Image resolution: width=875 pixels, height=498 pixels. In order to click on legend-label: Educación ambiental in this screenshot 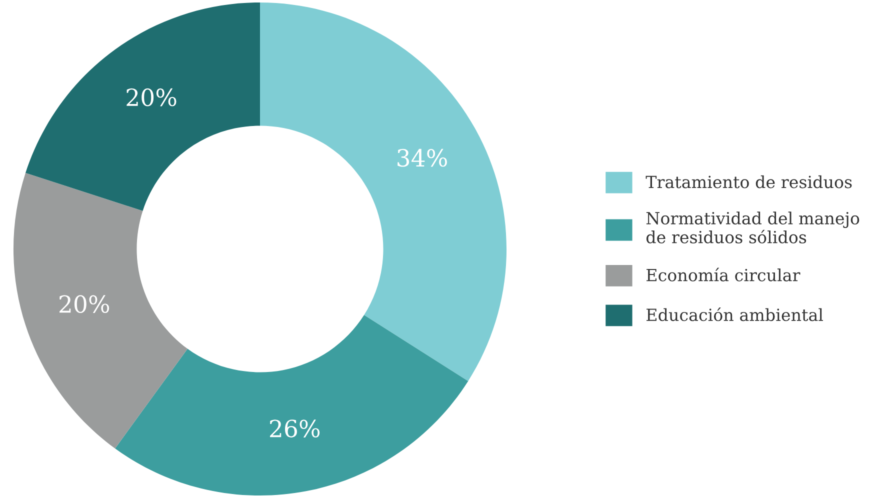, I will do `click(734, 315)`.